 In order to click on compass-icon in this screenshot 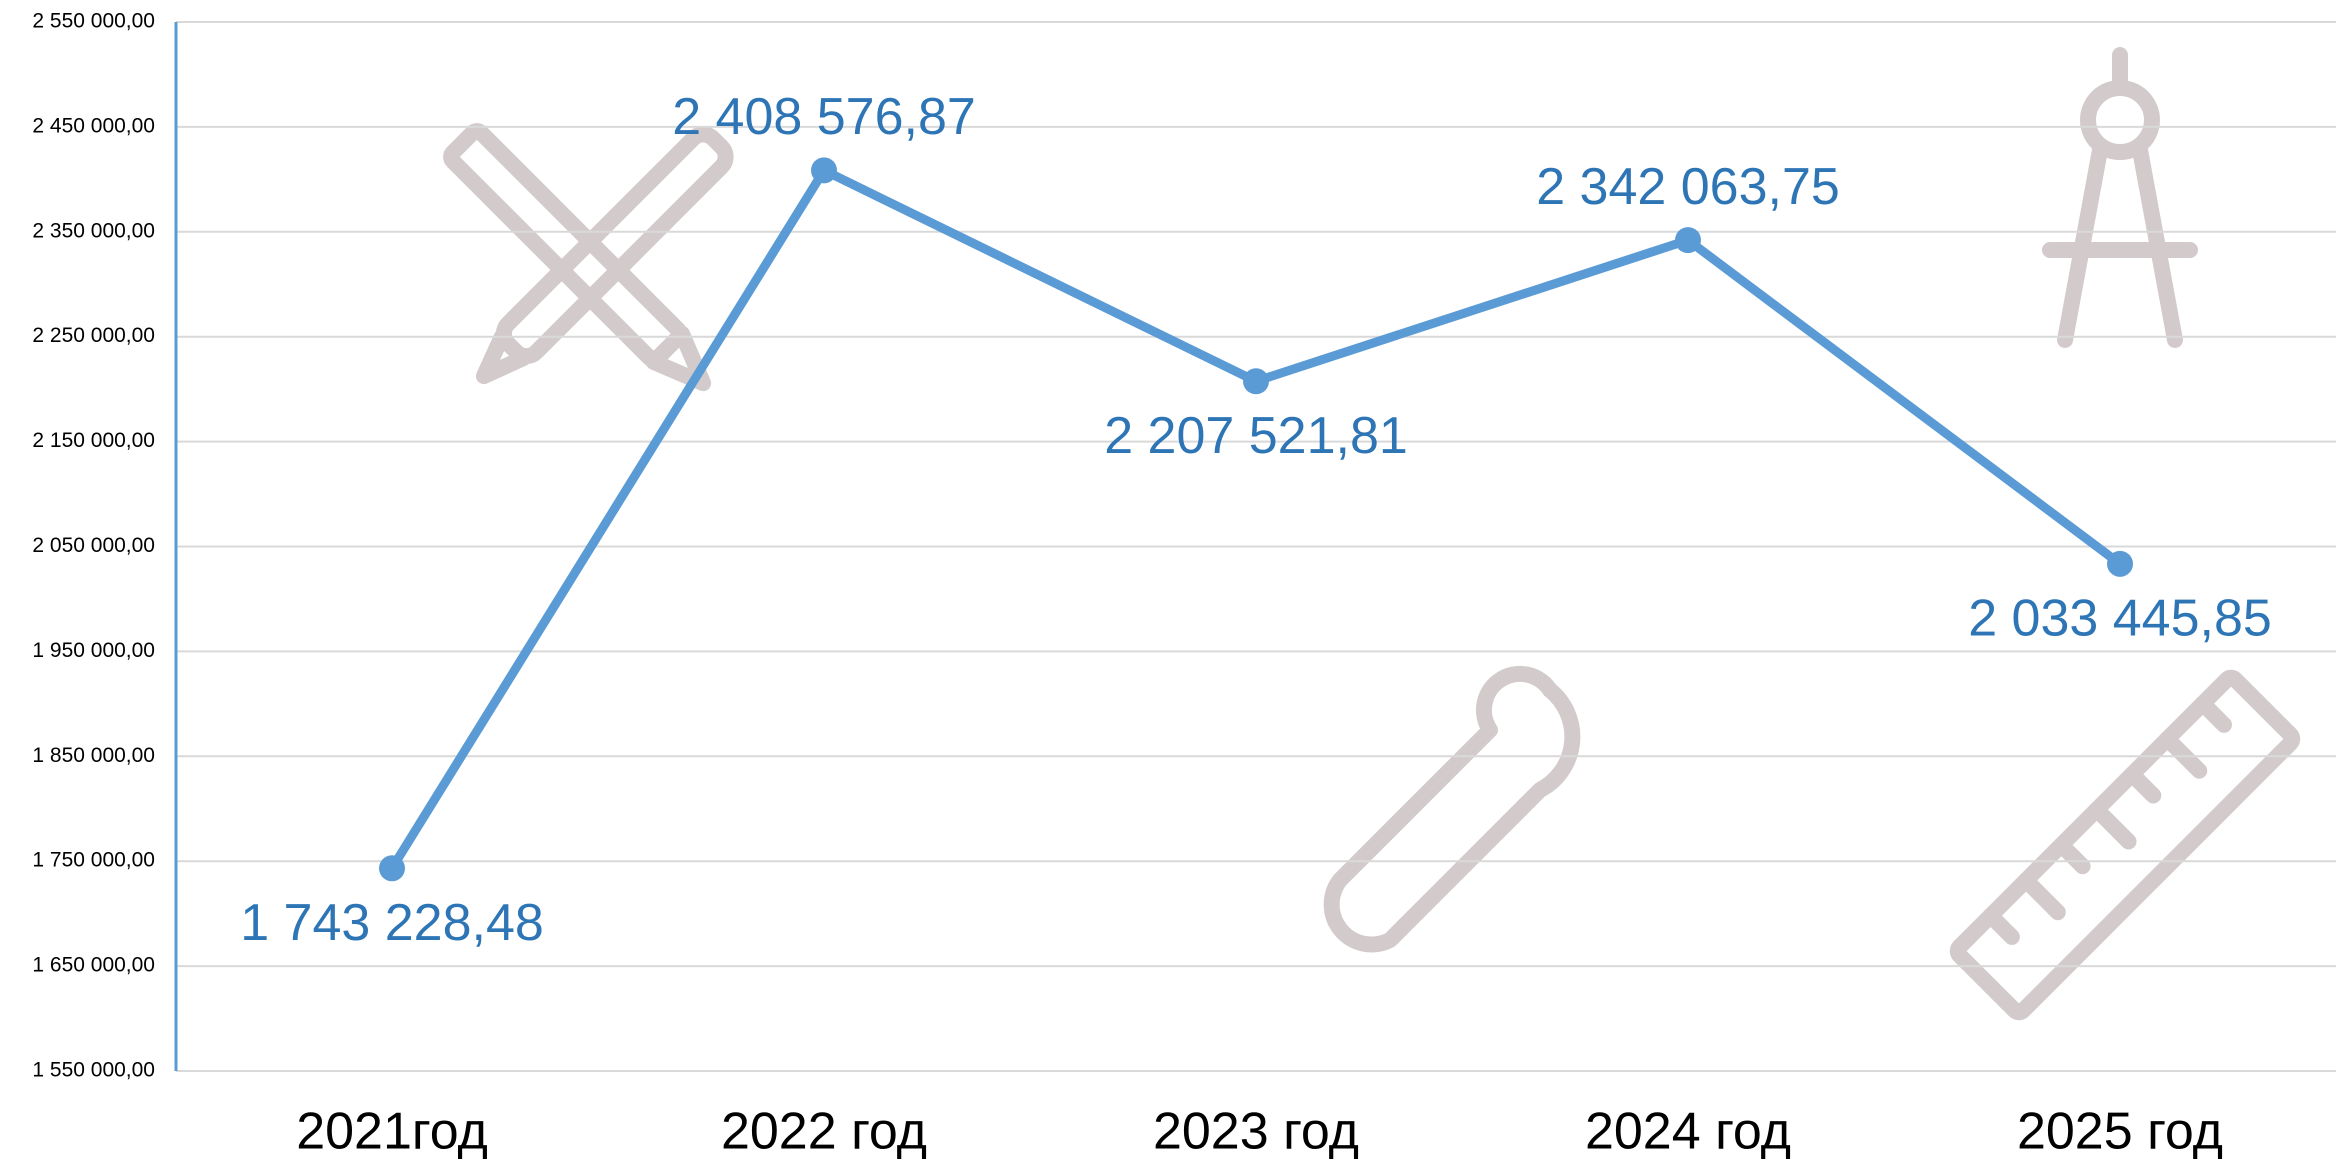, I will do `click(2120, 197)`.